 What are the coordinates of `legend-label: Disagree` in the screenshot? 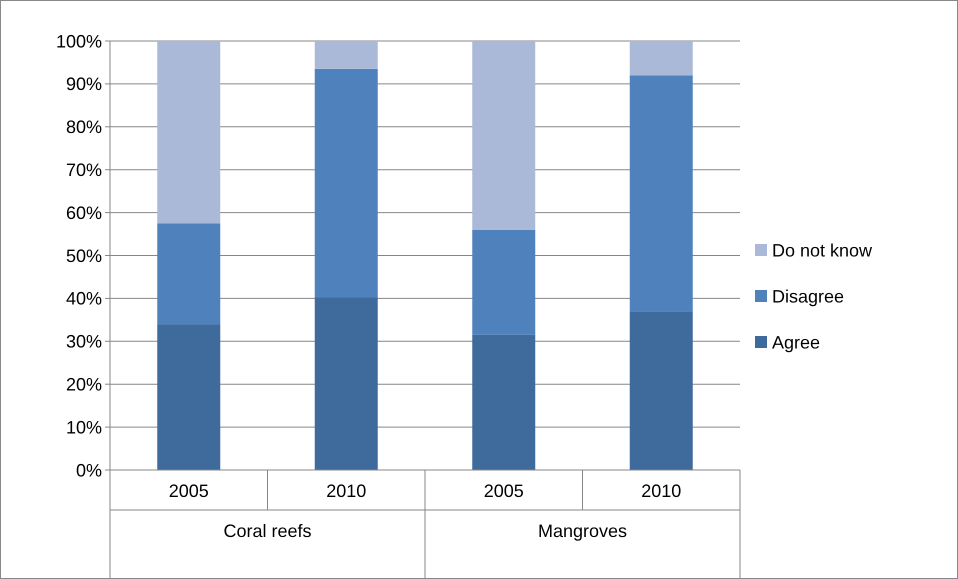 It's located at (808, 296).